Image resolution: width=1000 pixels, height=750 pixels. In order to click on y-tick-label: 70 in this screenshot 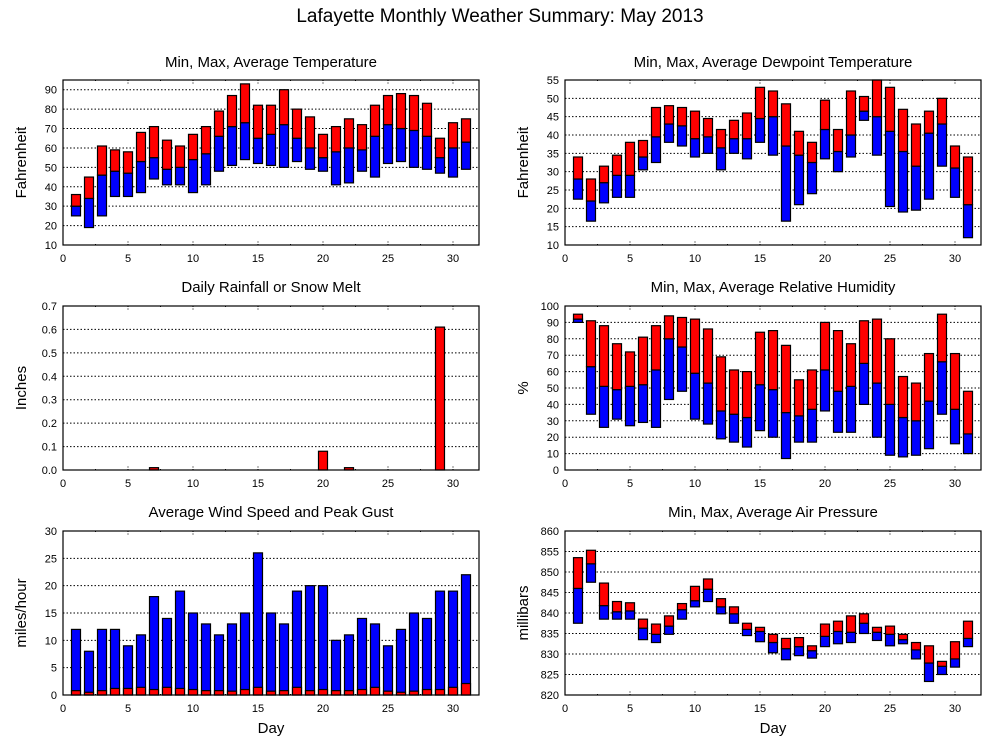, I will do `click(553, 356)`.